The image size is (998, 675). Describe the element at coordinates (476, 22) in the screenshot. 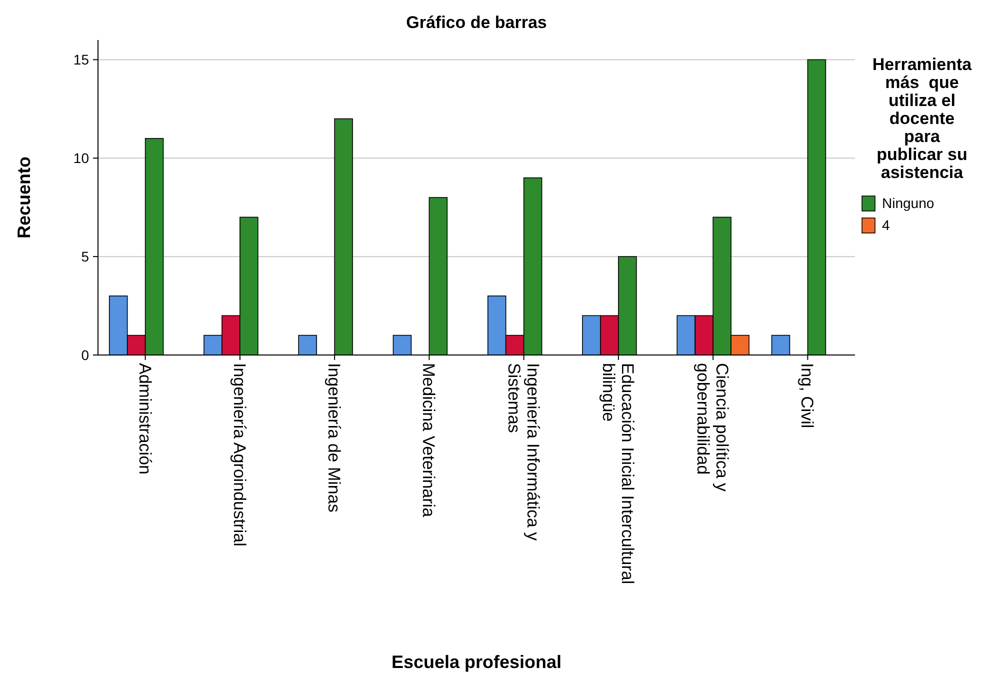

I see `chart-title: Gráfico de barras` at that location.